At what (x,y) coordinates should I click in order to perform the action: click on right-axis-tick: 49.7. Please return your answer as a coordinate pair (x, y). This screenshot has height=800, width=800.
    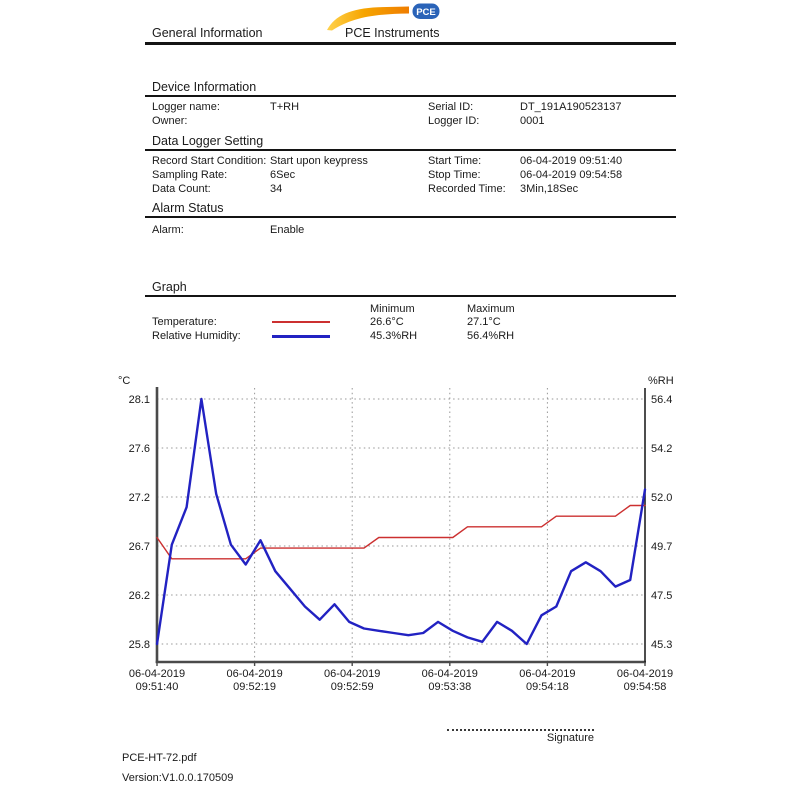
    Looking at the image, I should click on (661, 547).